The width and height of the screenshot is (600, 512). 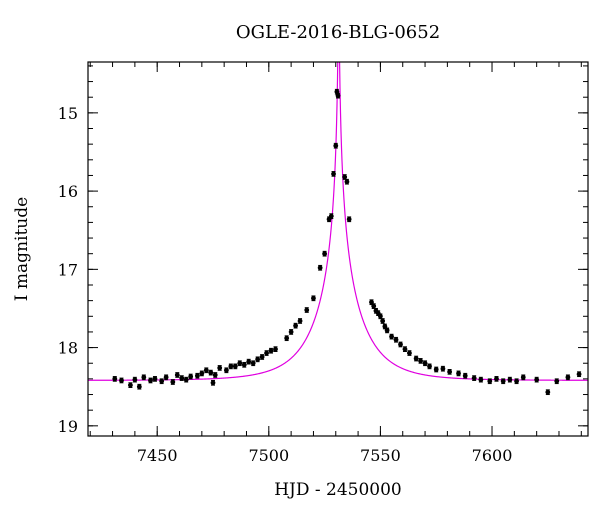 What do you see at coordinates (157, 455) in the screenshot?
I see `x-tick-label: 7450` at bounding box center [157, 455].